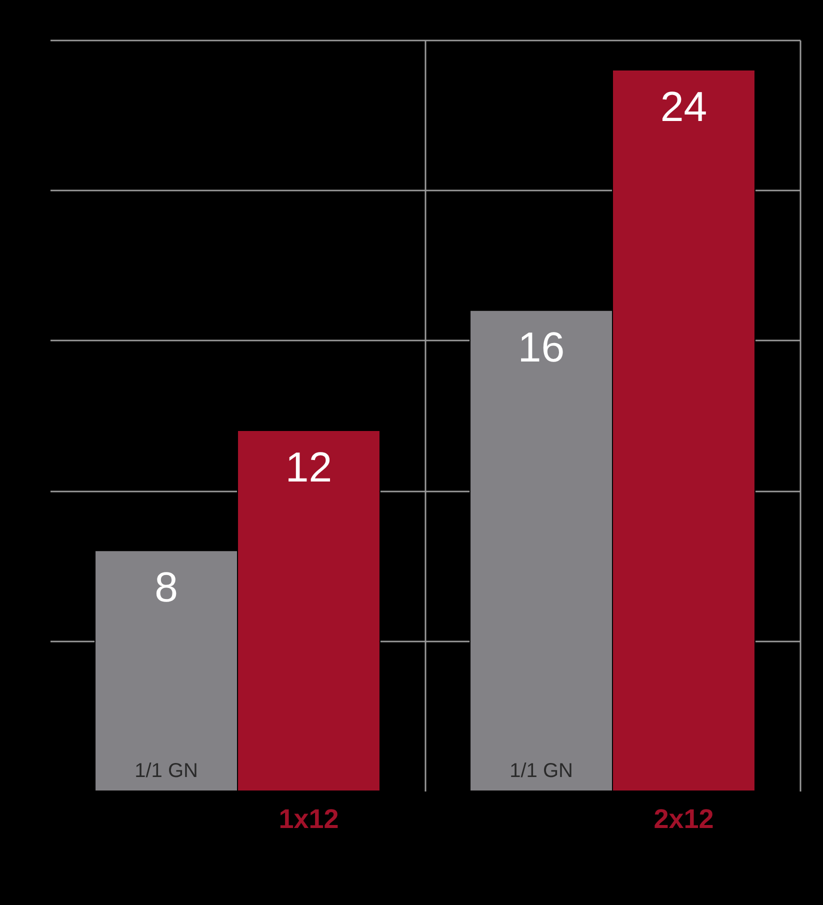 The height and width of the screenshot is (905, 823). Describe the element at coordinates (684, 106) in the screenshot. I see `data-label: 24` at that location.